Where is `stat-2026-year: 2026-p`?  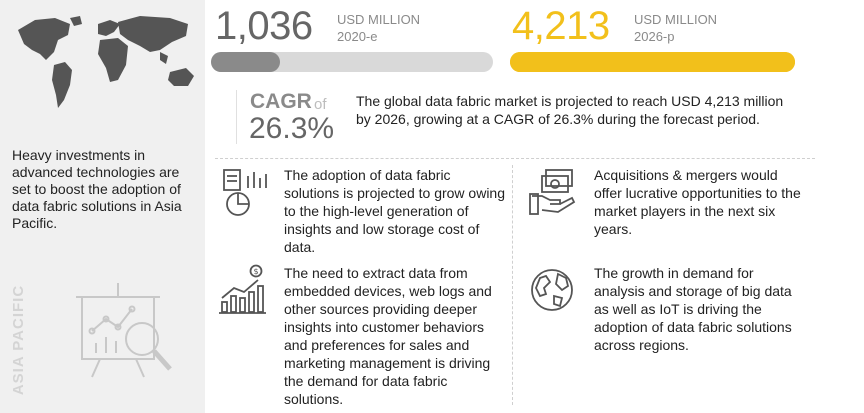
stat-2026-year: 2026-p is located at coordinates (654, 36).